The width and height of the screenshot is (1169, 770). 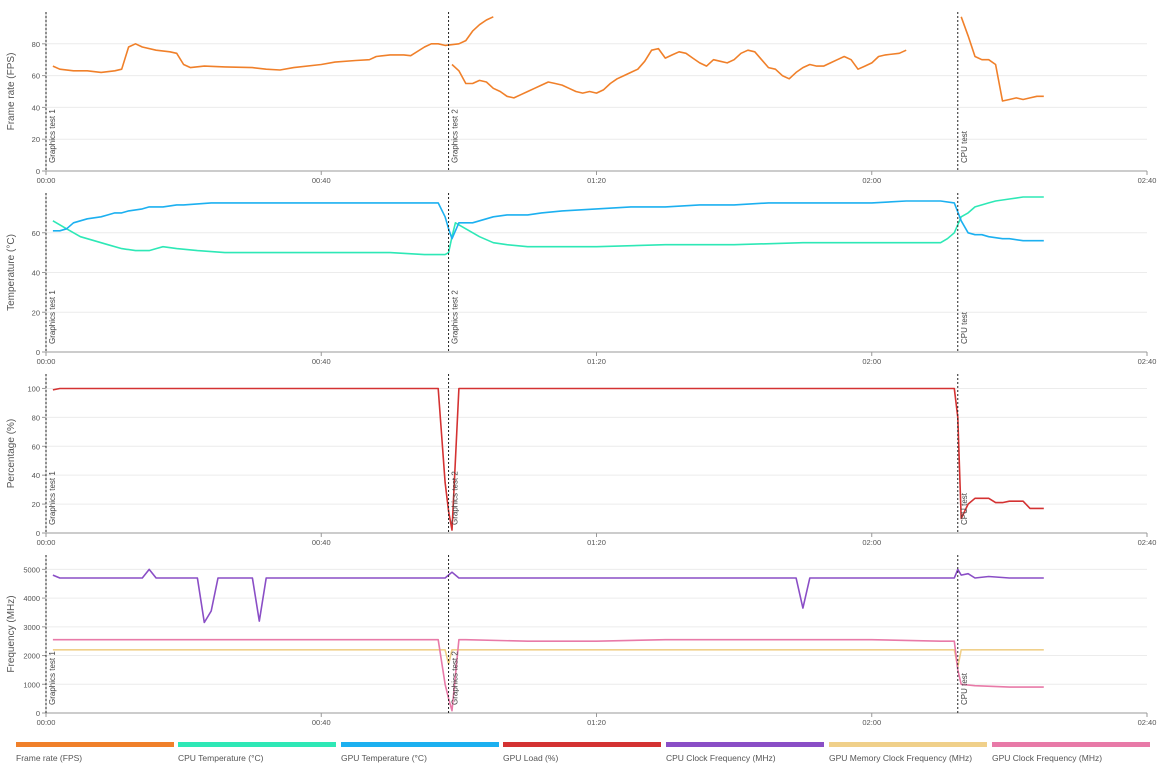 What do you see at coordinates (257, 752) in the screenshot?
I see `legend-item-cpu-temperature: CPU Temperature (°C)` at bounding box center [257, 752].